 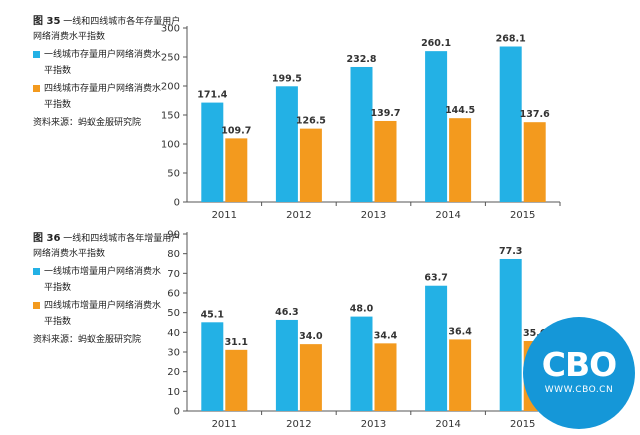 I want to click on chart-35-data-label: 137.6, so click(x=535, y=114).